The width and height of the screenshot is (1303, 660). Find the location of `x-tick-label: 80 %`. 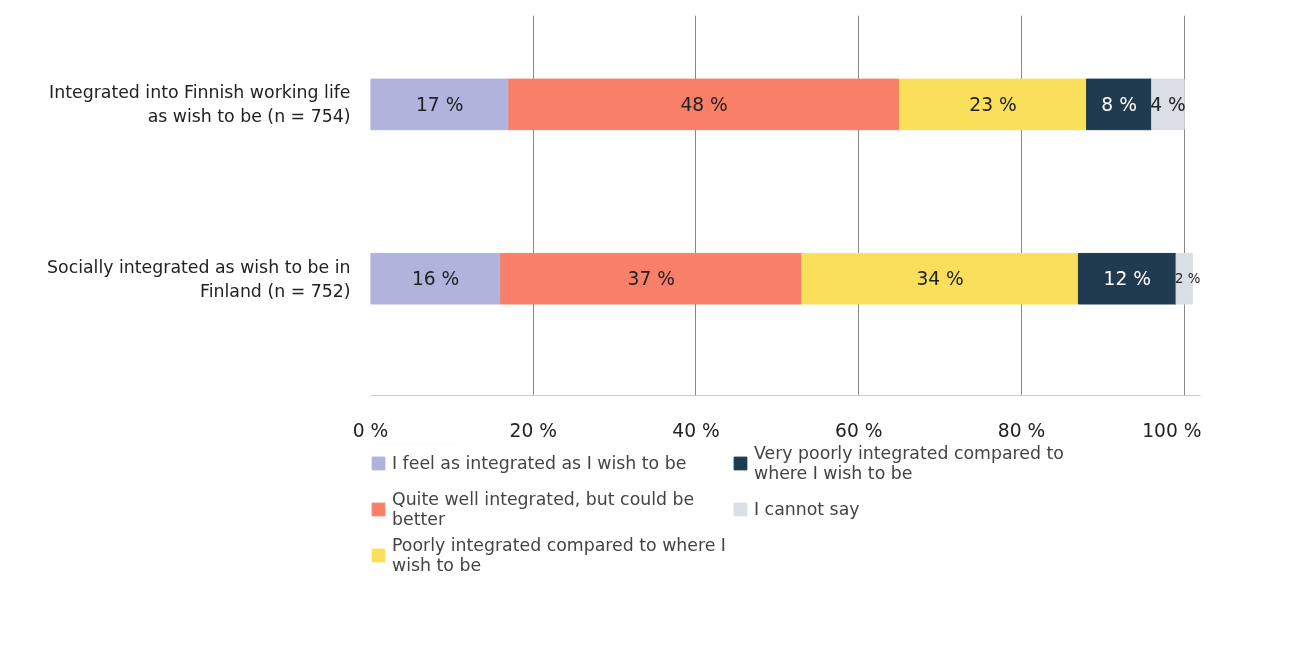

x-tick-label: 80 % is located at coordinates (1021, 430).